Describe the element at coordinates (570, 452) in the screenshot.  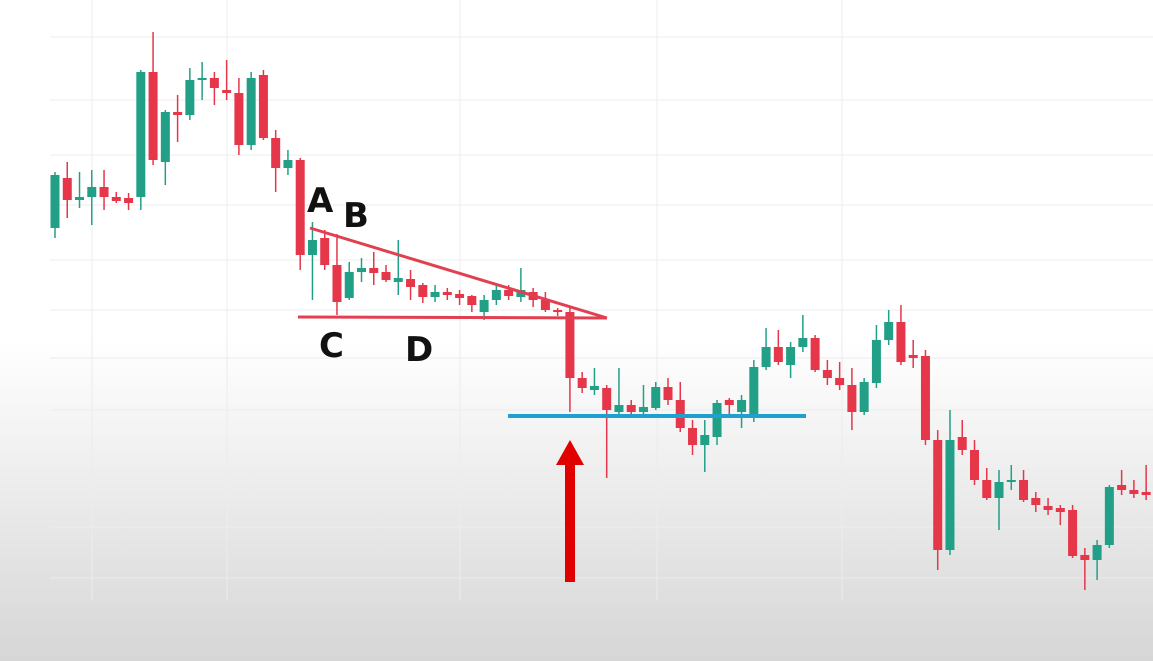
I see `arrow-head` at that location.